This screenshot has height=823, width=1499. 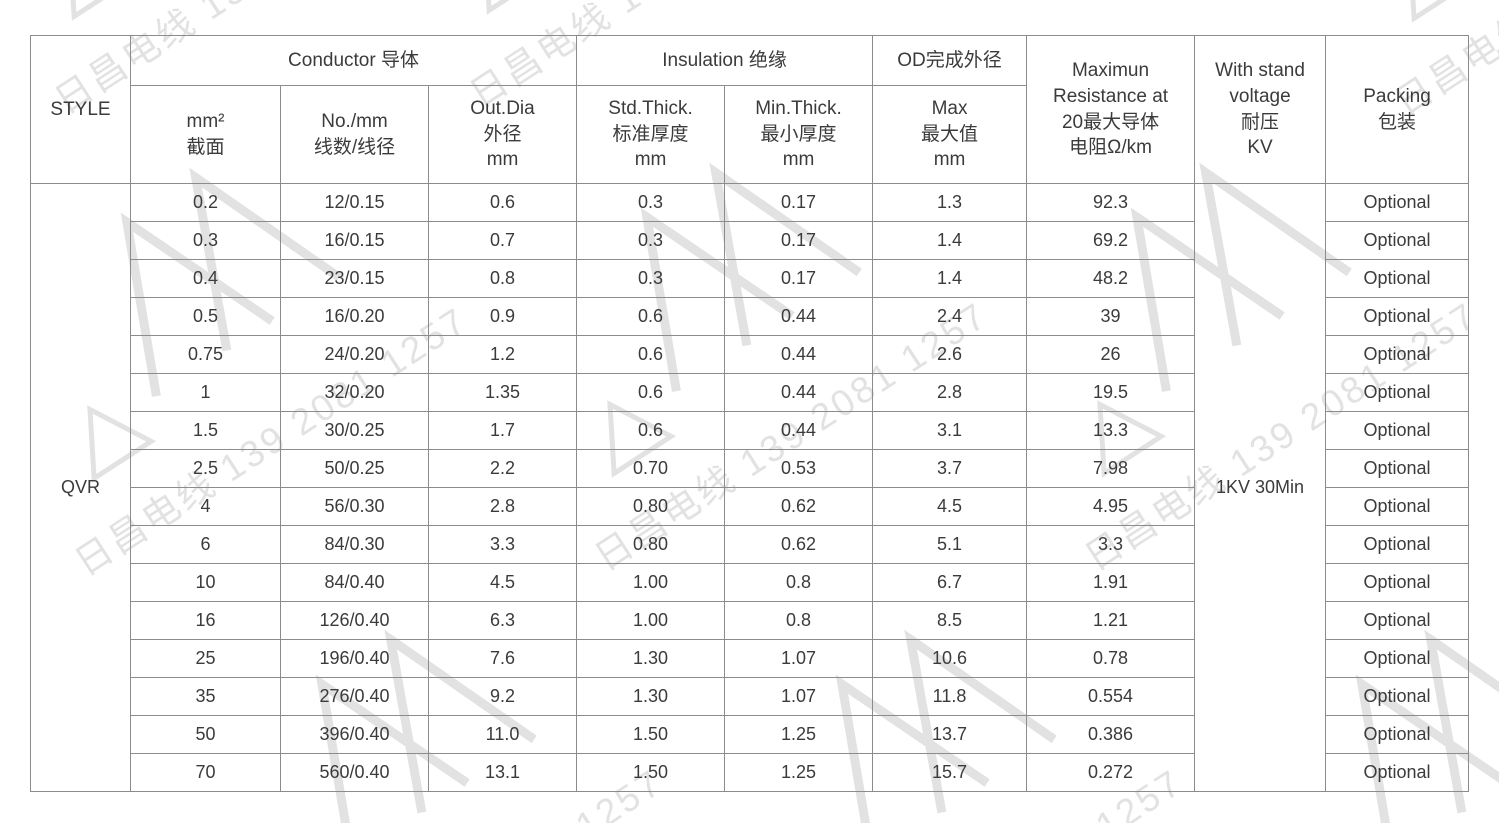 What do you see at coordinates (1111, 202) in the screenshot?
I see `cell-resistance: 92.3` at bounding box center [1111, 202].